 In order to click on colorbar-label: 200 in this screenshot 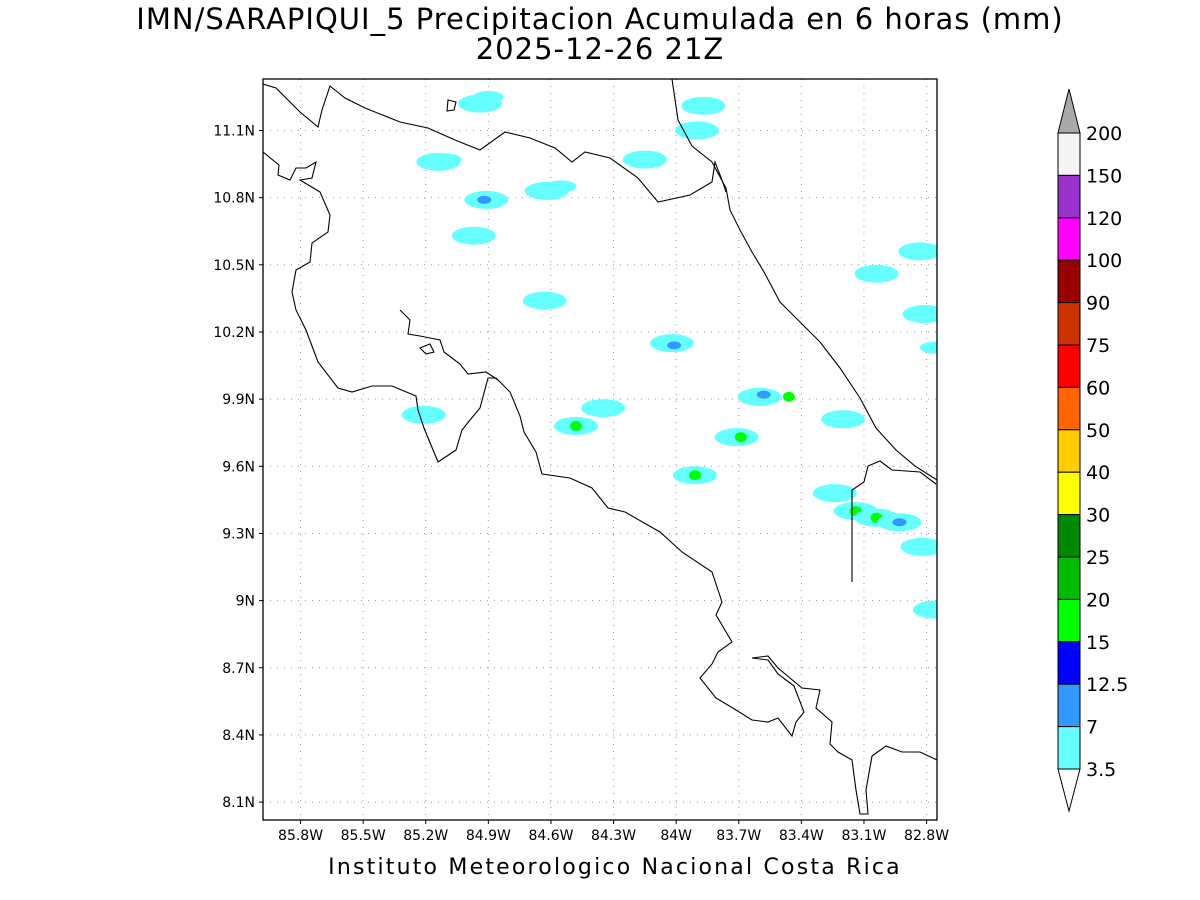, I will do `click(1104, 134)`.